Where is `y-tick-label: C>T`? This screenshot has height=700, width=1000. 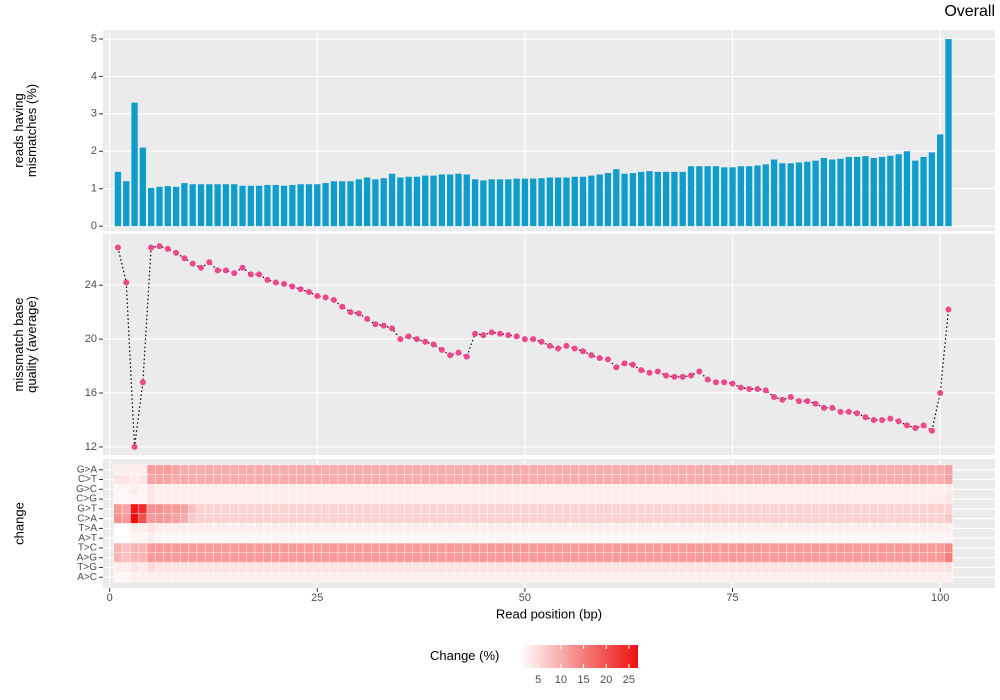
y-tick-label: C>T is located at coordinates (87, 479).